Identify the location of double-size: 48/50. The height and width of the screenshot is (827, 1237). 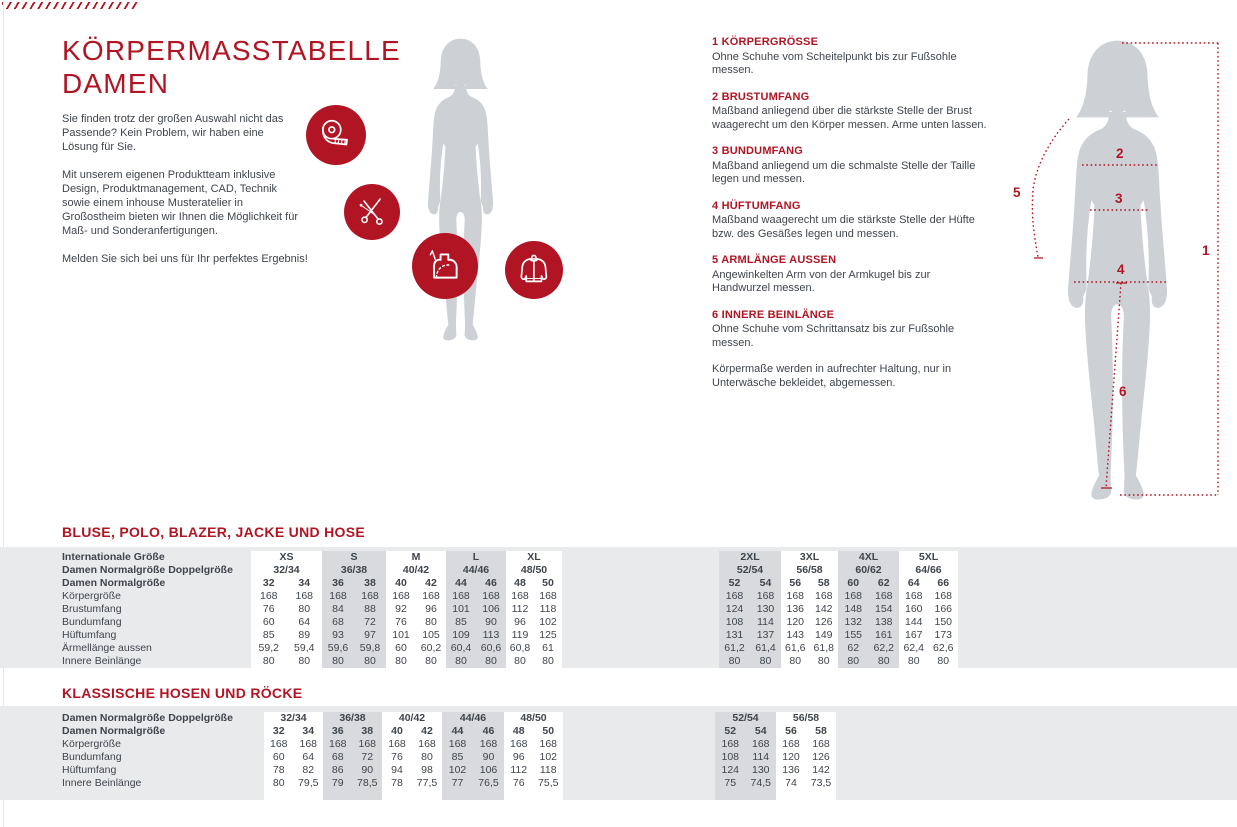
(534, 570).